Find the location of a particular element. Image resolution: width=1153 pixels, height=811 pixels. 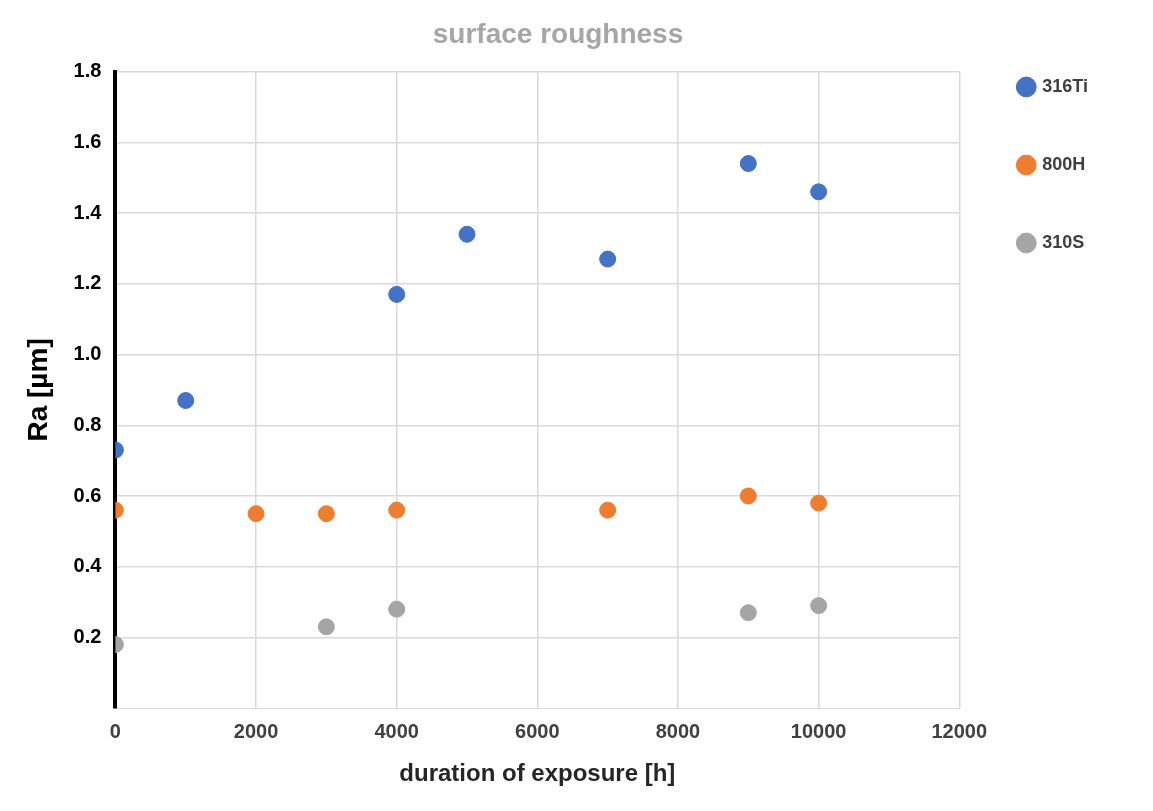

legend-label: 800H is located at coordinates (1064, 163).